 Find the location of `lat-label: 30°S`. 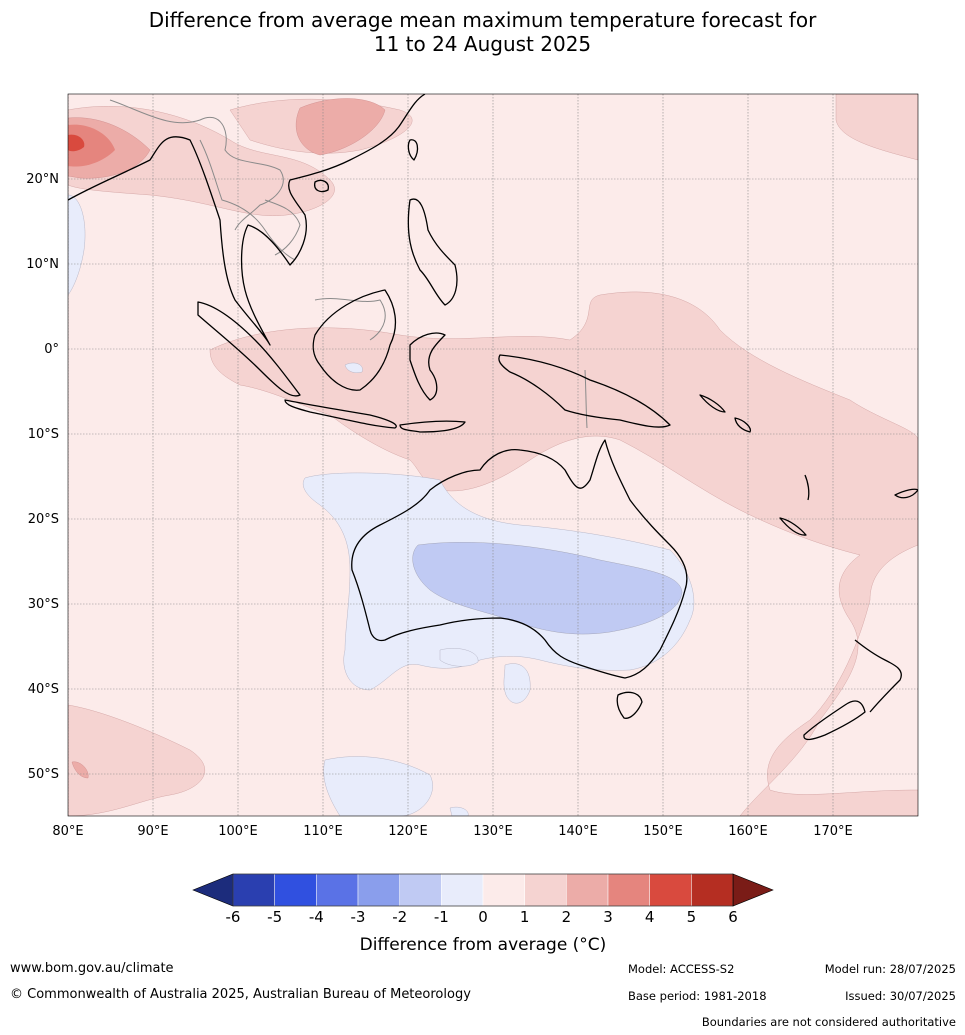

lat-label: 30°S is located at coordinates (43, 604).